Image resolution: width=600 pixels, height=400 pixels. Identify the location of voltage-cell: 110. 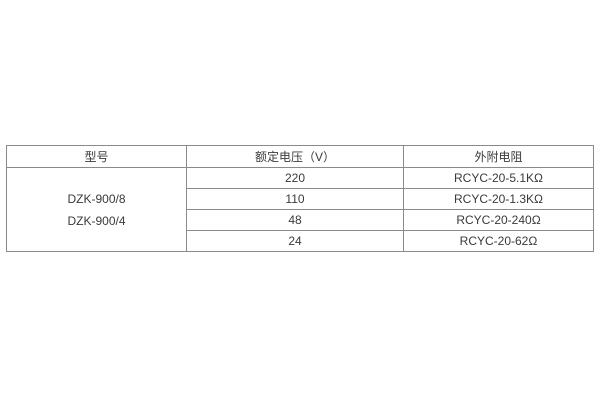
(295, 199).